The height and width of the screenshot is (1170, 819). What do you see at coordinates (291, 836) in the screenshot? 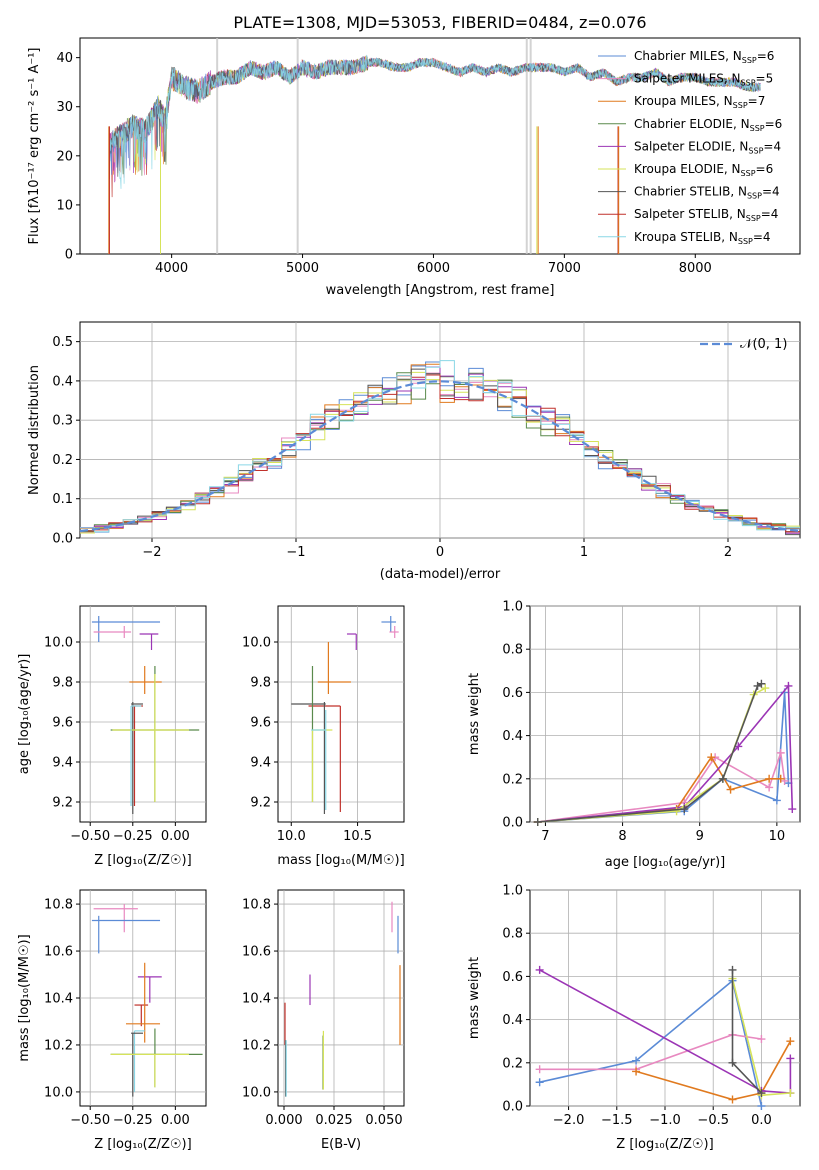
I see `x-tick-label: 10.0` at bounding box center [291, 836].